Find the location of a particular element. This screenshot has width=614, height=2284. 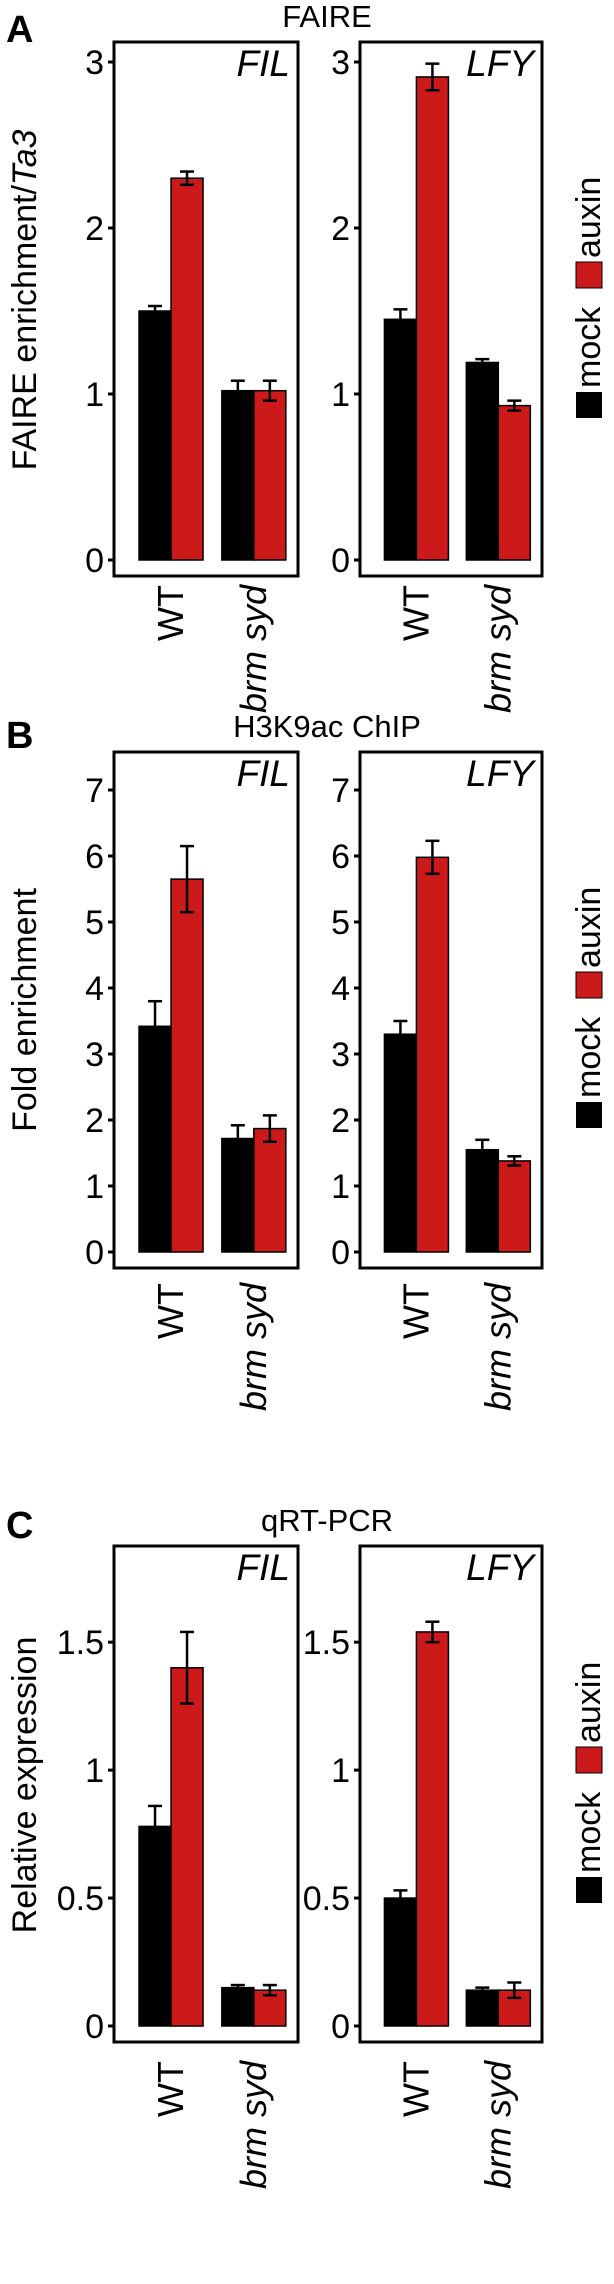

subplot-lfy: LFY 0 0.5 1 1.5 WT brm syd is located at coordinates (423, 1866).